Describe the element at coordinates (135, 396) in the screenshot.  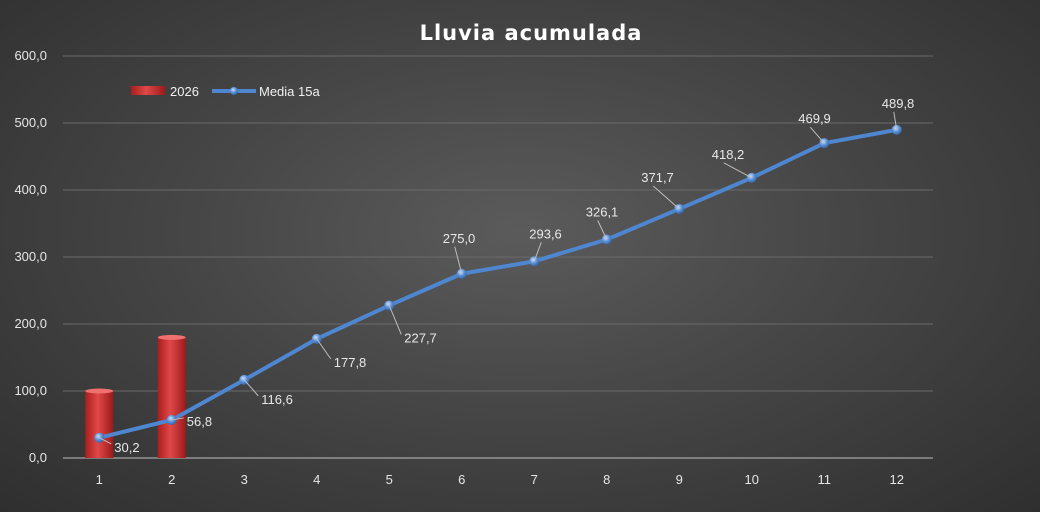
I see `bar-series` at that location.